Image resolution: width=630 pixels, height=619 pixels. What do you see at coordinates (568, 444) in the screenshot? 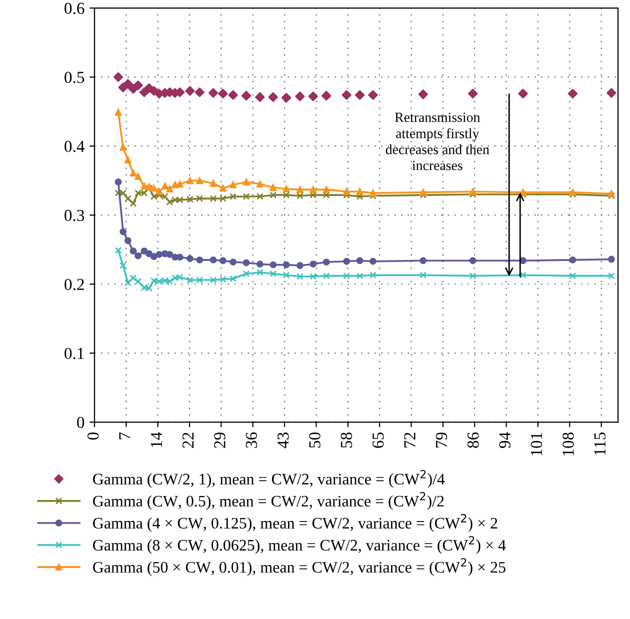
I see `x-tick-label: 108` at bounding box center [568, 444].